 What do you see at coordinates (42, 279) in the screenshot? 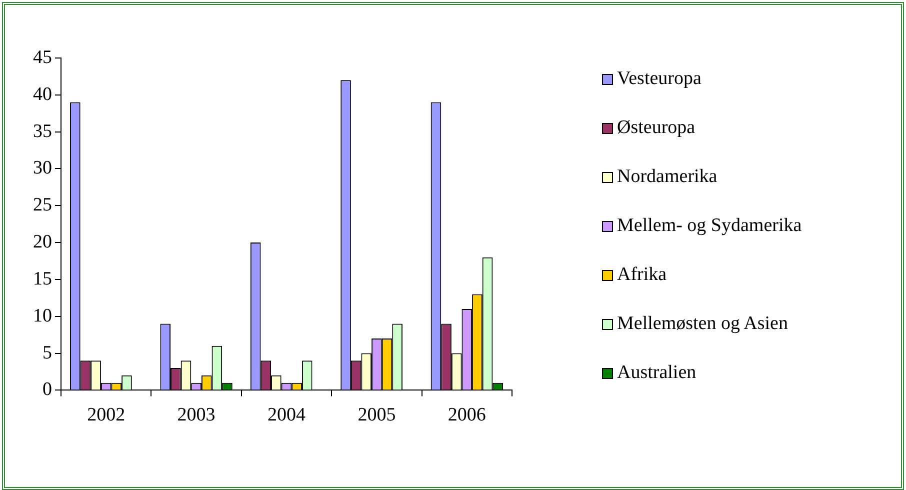
I see `y-tick-label: 15` at bounding box center [42, 279].